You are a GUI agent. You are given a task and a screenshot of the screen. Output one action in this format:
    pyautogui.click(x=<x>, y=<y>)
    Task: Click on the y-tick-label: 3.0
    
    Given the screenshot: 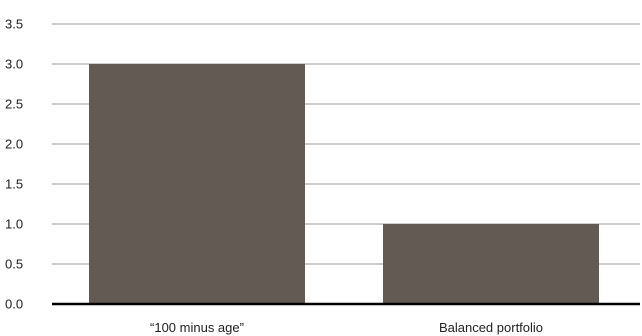 What is the action you would take?
    pyautogui.click(x=14, y=64)
    